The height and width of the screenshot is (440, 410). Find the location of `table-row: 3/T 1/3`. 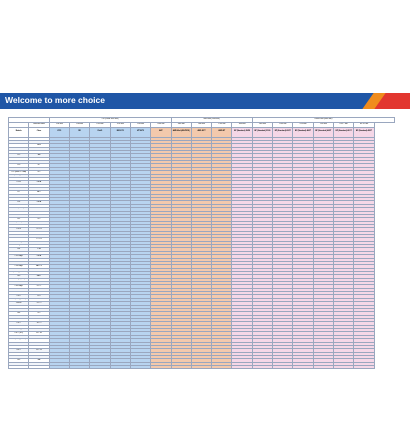

table-row: 3/T 1/3 is located at coordinates (201, 263).